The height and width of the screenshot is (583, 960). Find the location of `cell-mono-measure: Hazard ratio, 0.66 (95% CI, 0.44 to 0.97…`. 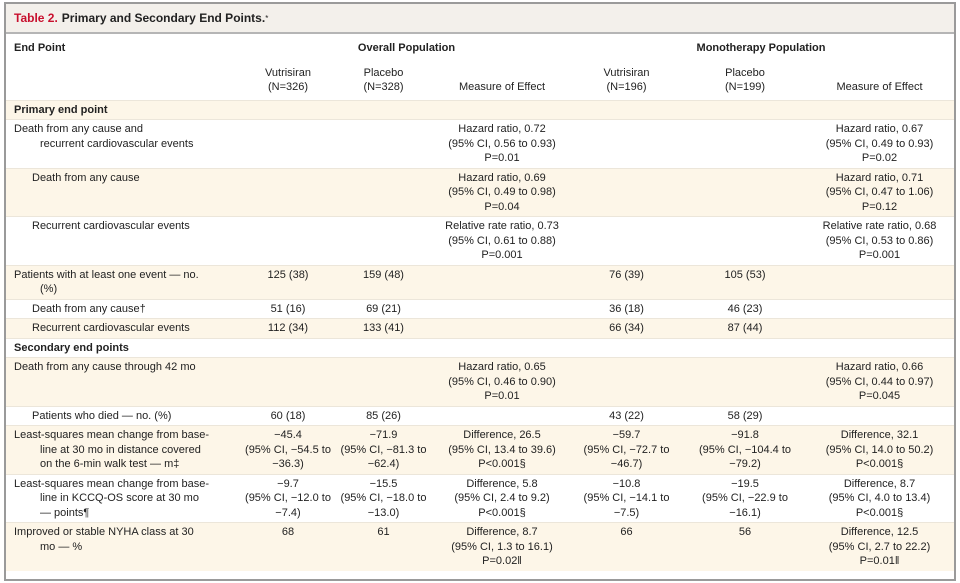

cell-mono-measure: Hazard ratio, 0.66 (95% CI, 0.44 to 0.97… is located at coordinates (880, 381).